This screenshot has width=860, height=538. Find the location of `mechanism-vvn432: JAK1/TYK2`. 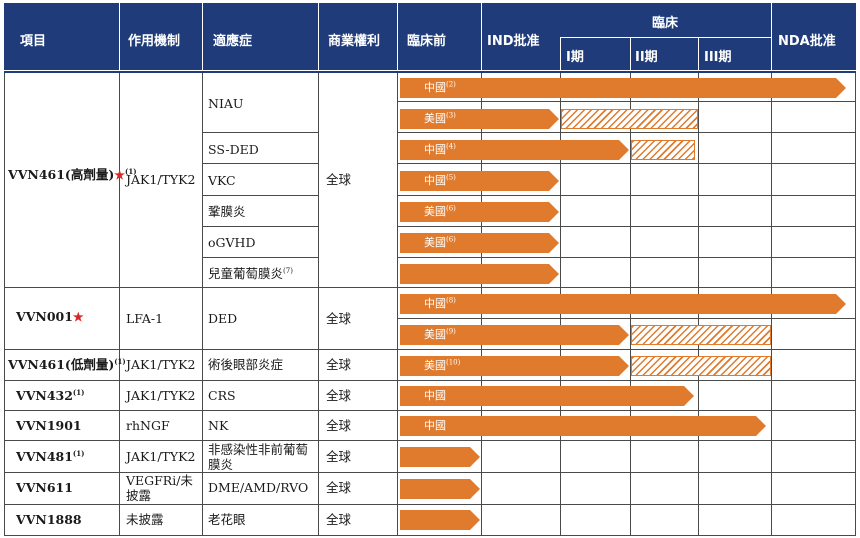

mechanism-vvn432: JAK1/TYK2 is located at coordinates (161, 395).